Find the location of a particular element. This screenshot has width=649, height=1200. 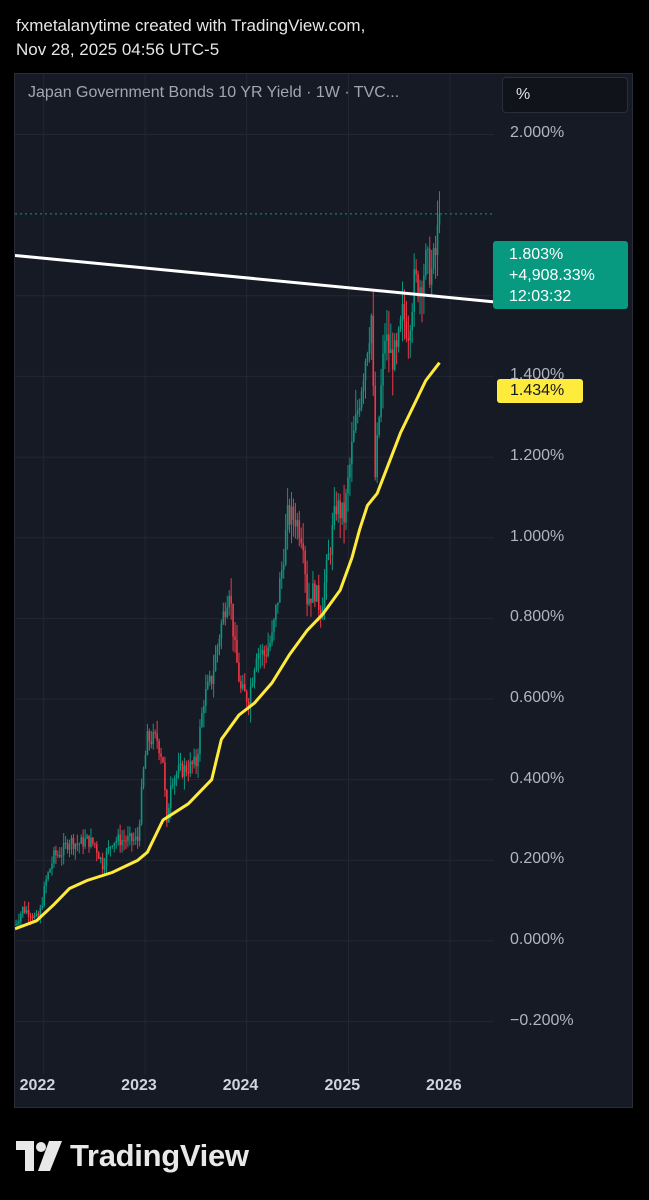

last-price-value: 1.803% is located at coordinates (536, 254).